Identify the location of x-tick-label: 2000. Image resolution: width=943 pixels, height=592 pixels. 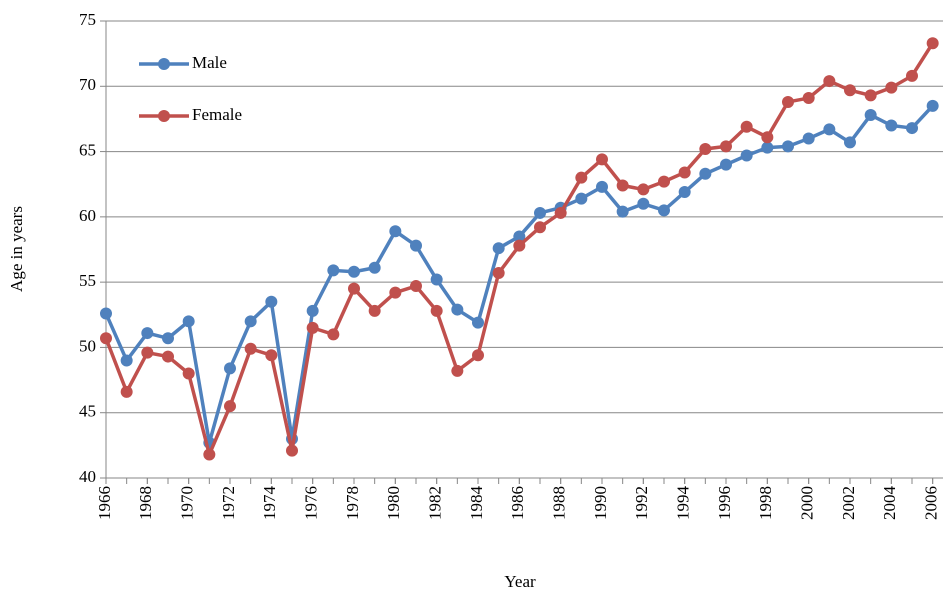
(807, 503).